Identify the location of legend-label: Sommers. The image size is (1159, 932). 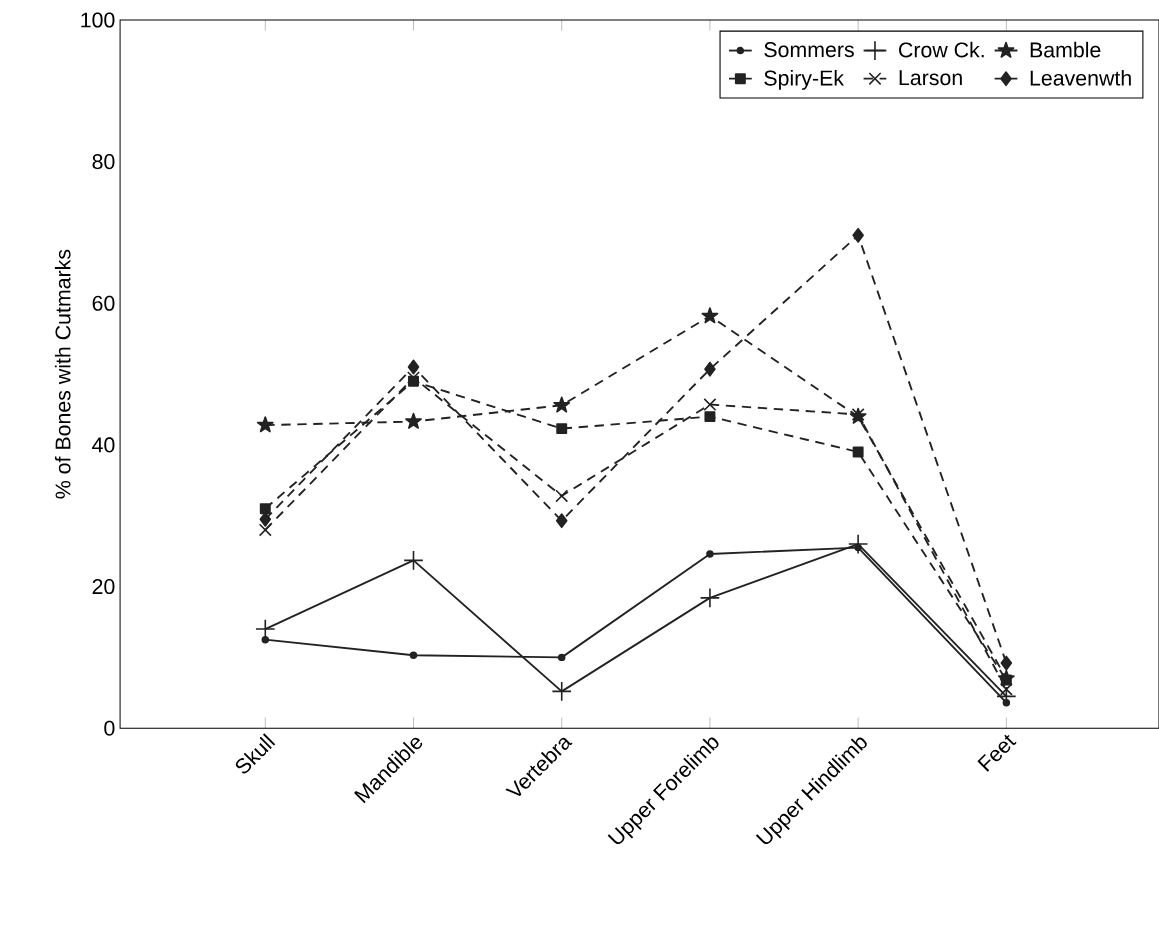
(809, 49).